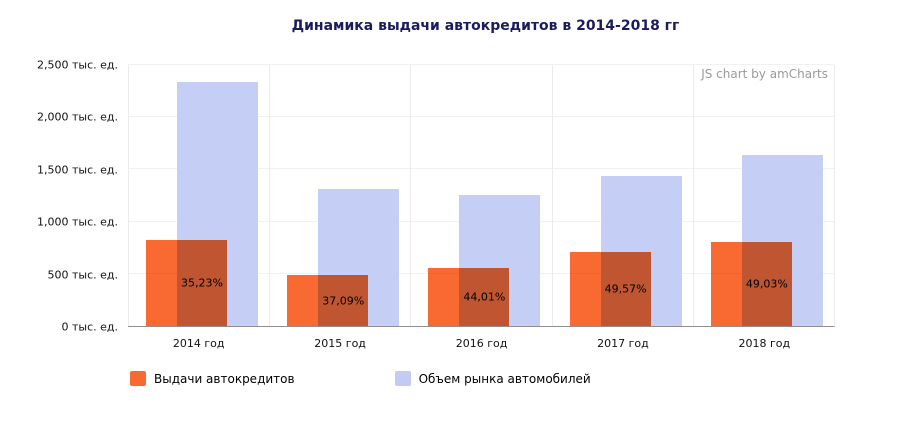 The image size is (903, 423). What do you see at coordinates (77, 222) in the screenshot?
I see `y-axis-label: 1,000 тыс. ед.` at bounding box center [77, 222].